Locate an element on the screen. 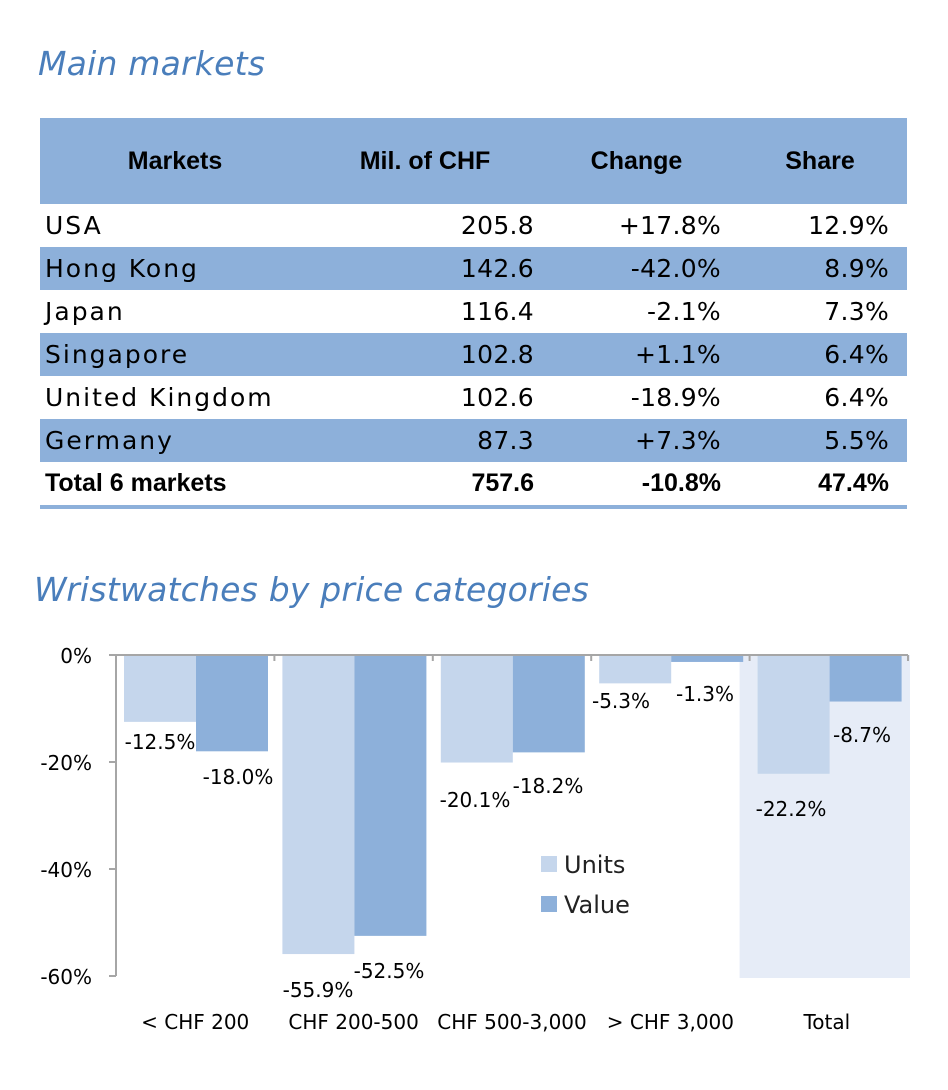 The image size is (948, 1090). total-share: 47.4% is located at coordinates (820, 484).